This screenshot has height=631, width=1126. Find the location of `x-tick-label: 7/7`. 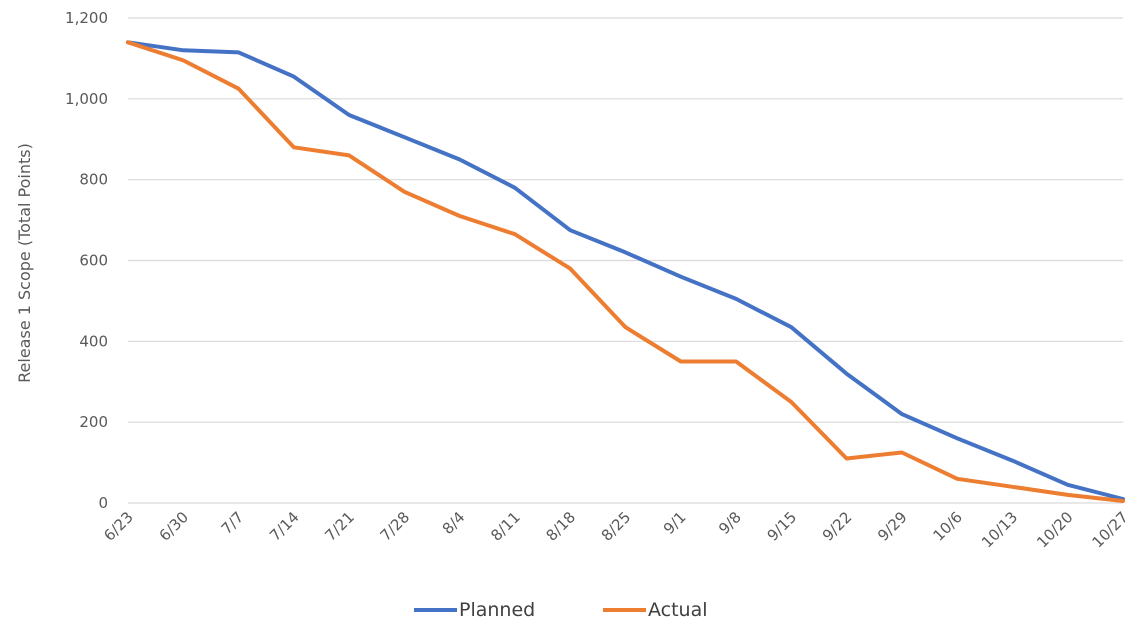

x-tick-label: 7/7 is located at coordinates (233, 523).